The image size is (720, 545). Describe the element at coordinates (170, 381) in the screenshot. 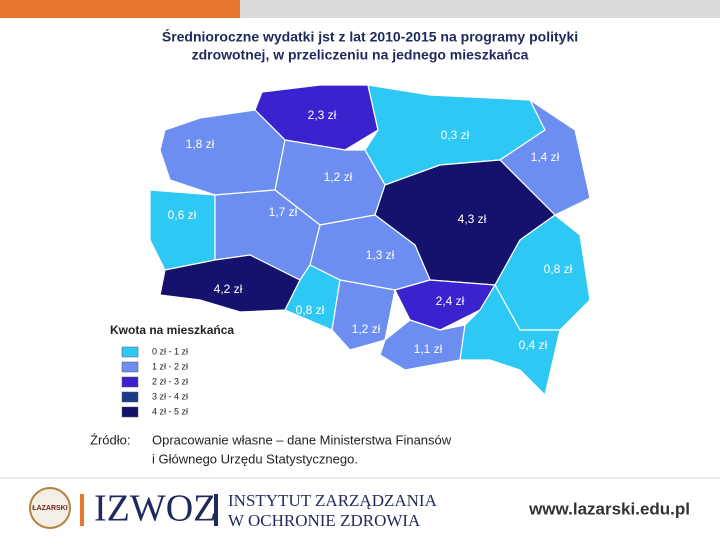

I see `legend-label: 2 zł - 3 zł` at that location.